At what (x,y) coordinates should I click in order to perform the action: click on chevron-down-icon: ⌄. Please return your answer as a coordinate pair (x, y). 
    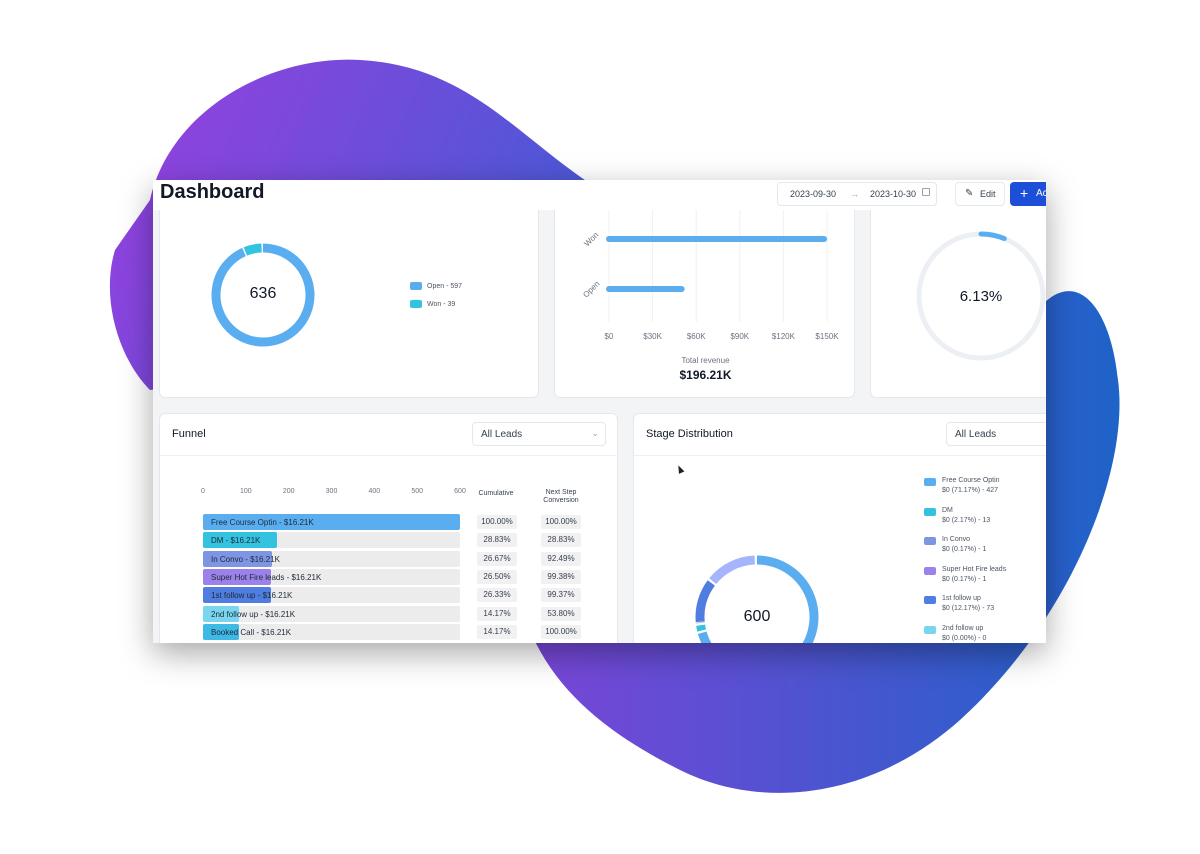
    Looking at the image, I should click on (595, 433).